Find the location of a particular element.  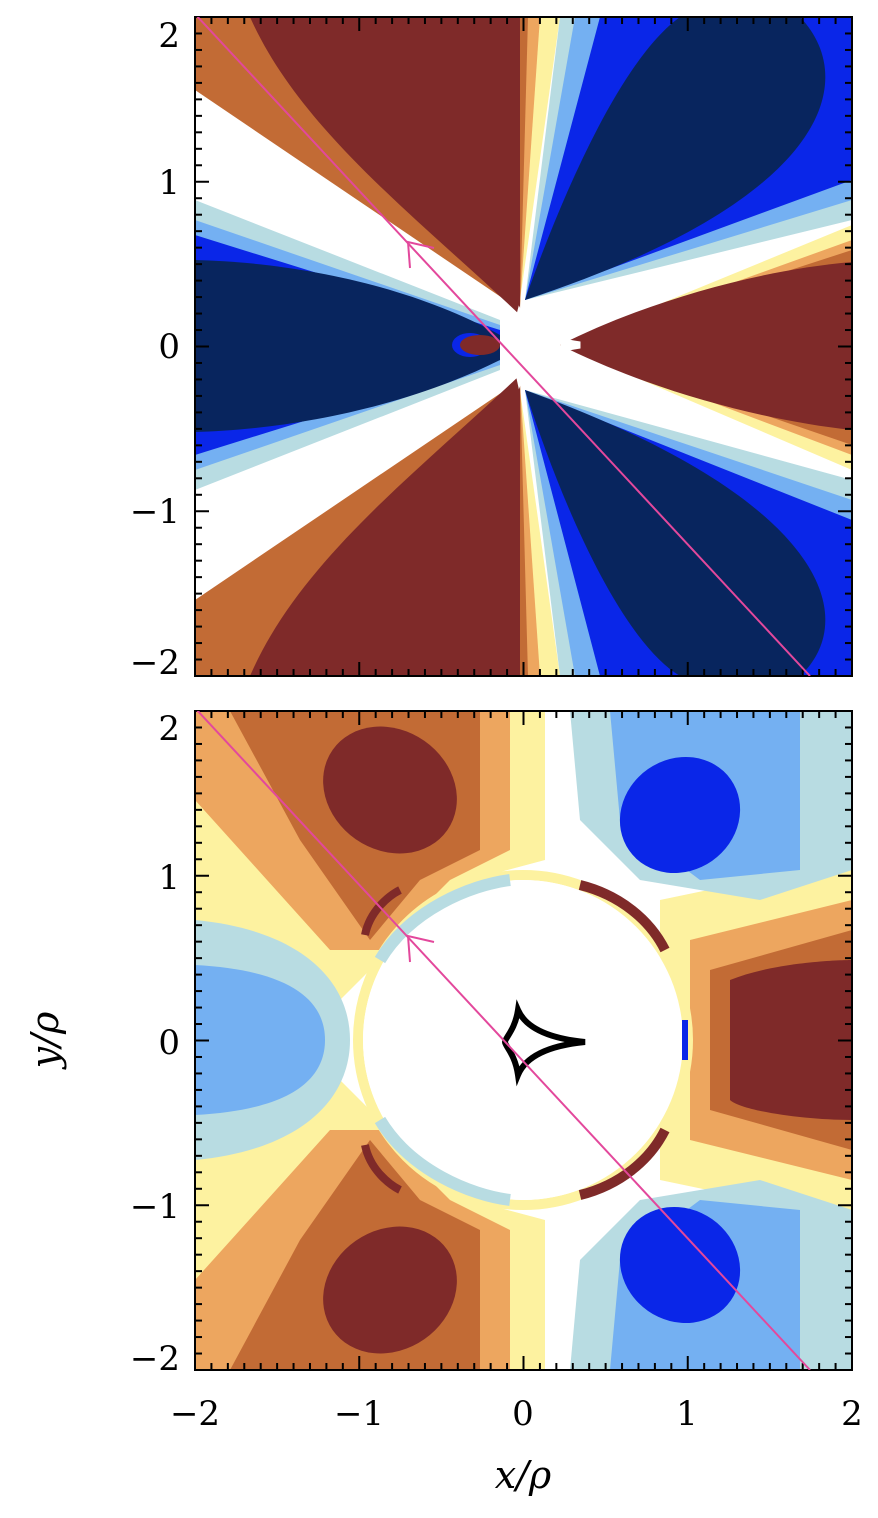

top-lobe-lower is located at coordinates (377, 525).